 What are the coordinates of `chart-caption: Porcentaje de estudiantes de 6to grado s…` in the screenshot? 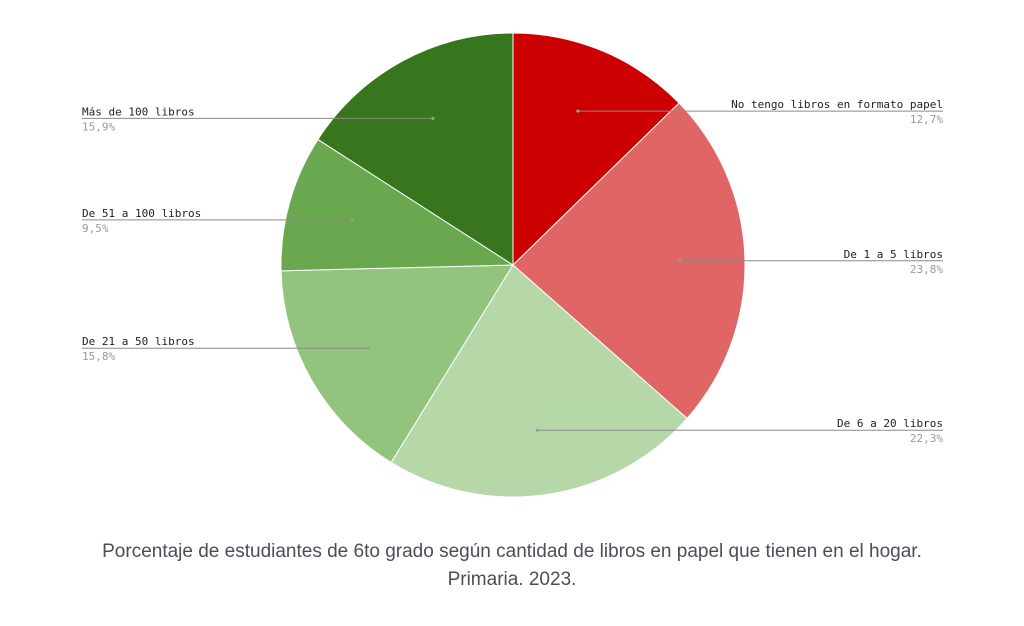 It's located at (512, 565).